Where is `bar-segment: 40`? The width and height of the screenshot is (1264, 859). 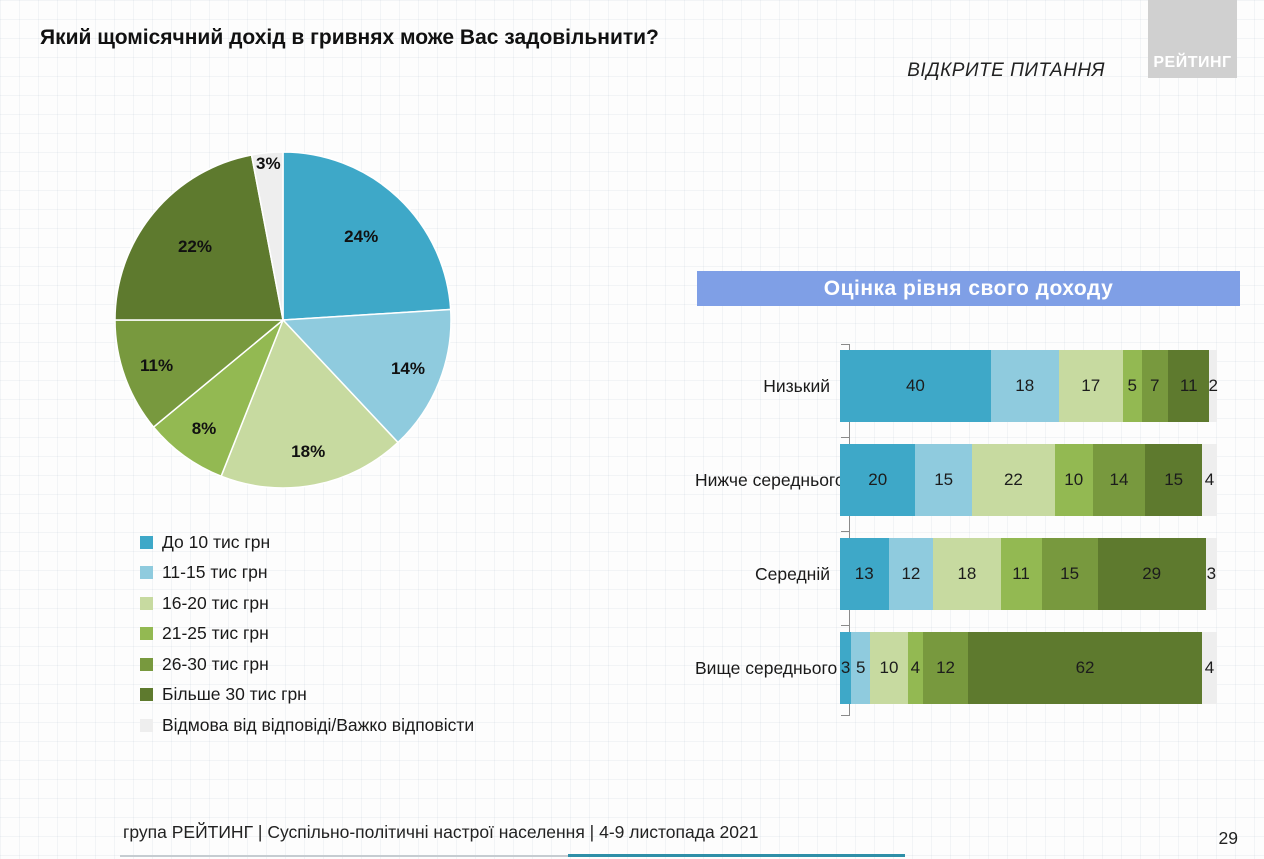
bar-segment: 40 is located at coordinates (915, 386).